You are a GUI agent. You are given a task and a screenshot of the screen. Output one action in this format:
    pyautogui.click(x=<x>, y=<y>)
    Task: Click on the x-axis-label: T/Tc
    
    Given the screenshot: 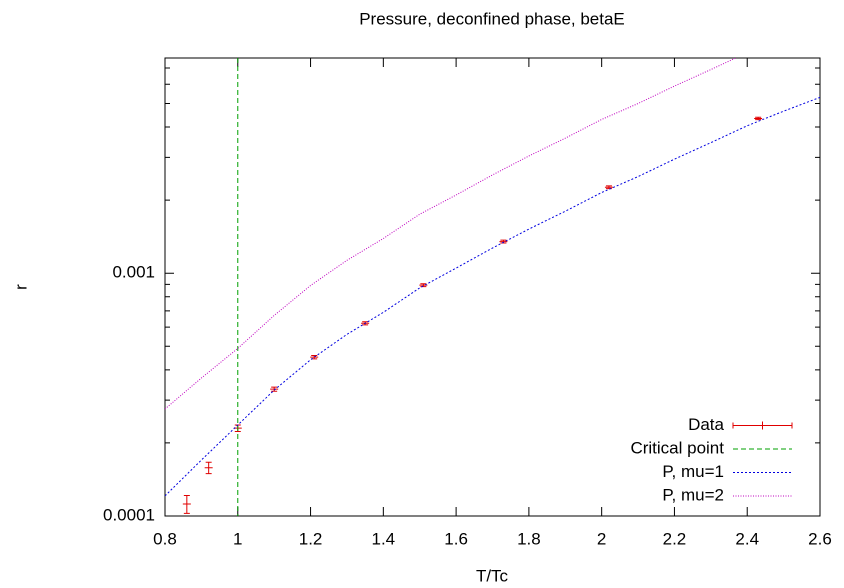 What is the action you would take?
    pyautogui.click(x=492, y=575)
    